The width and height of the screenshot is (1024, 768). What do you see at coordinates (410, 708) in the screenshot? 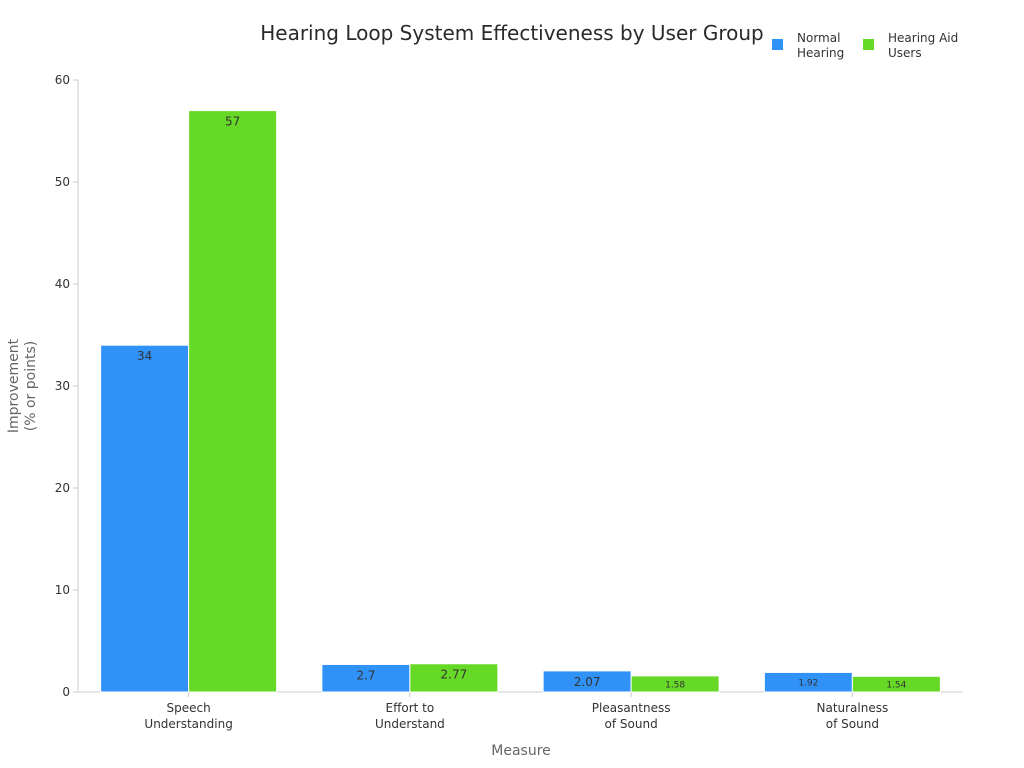
I see `x-tick-label: Effort to` at bounding box center [410, 708].